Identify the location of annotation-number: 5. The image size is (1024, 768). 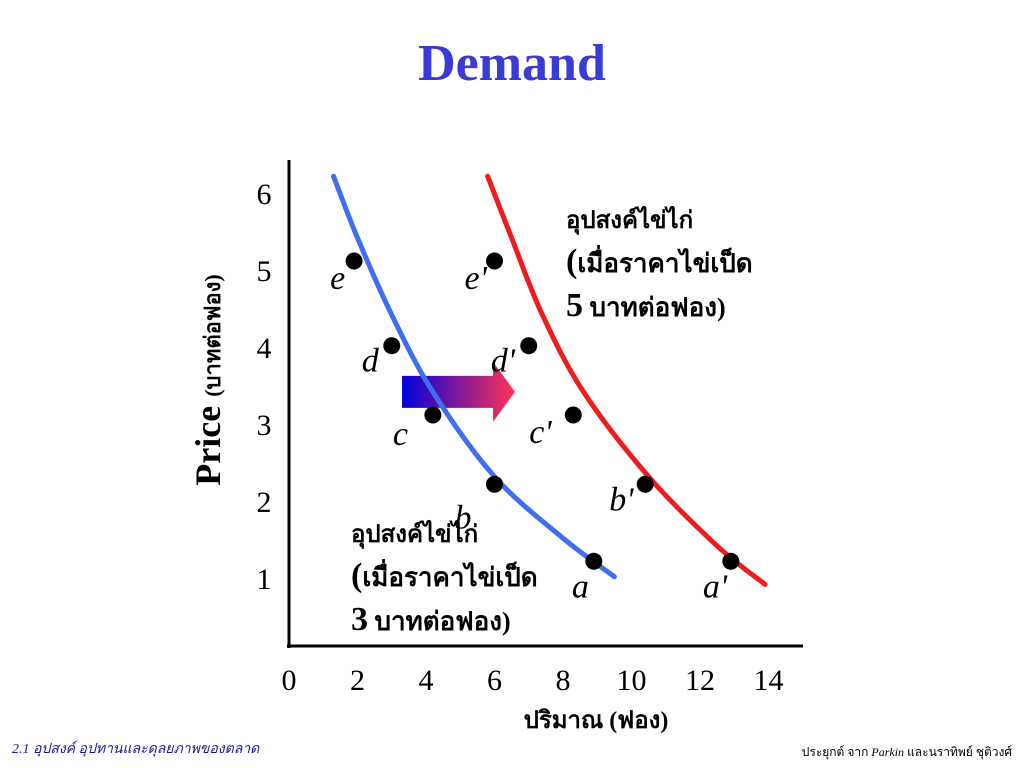
(574, 305).